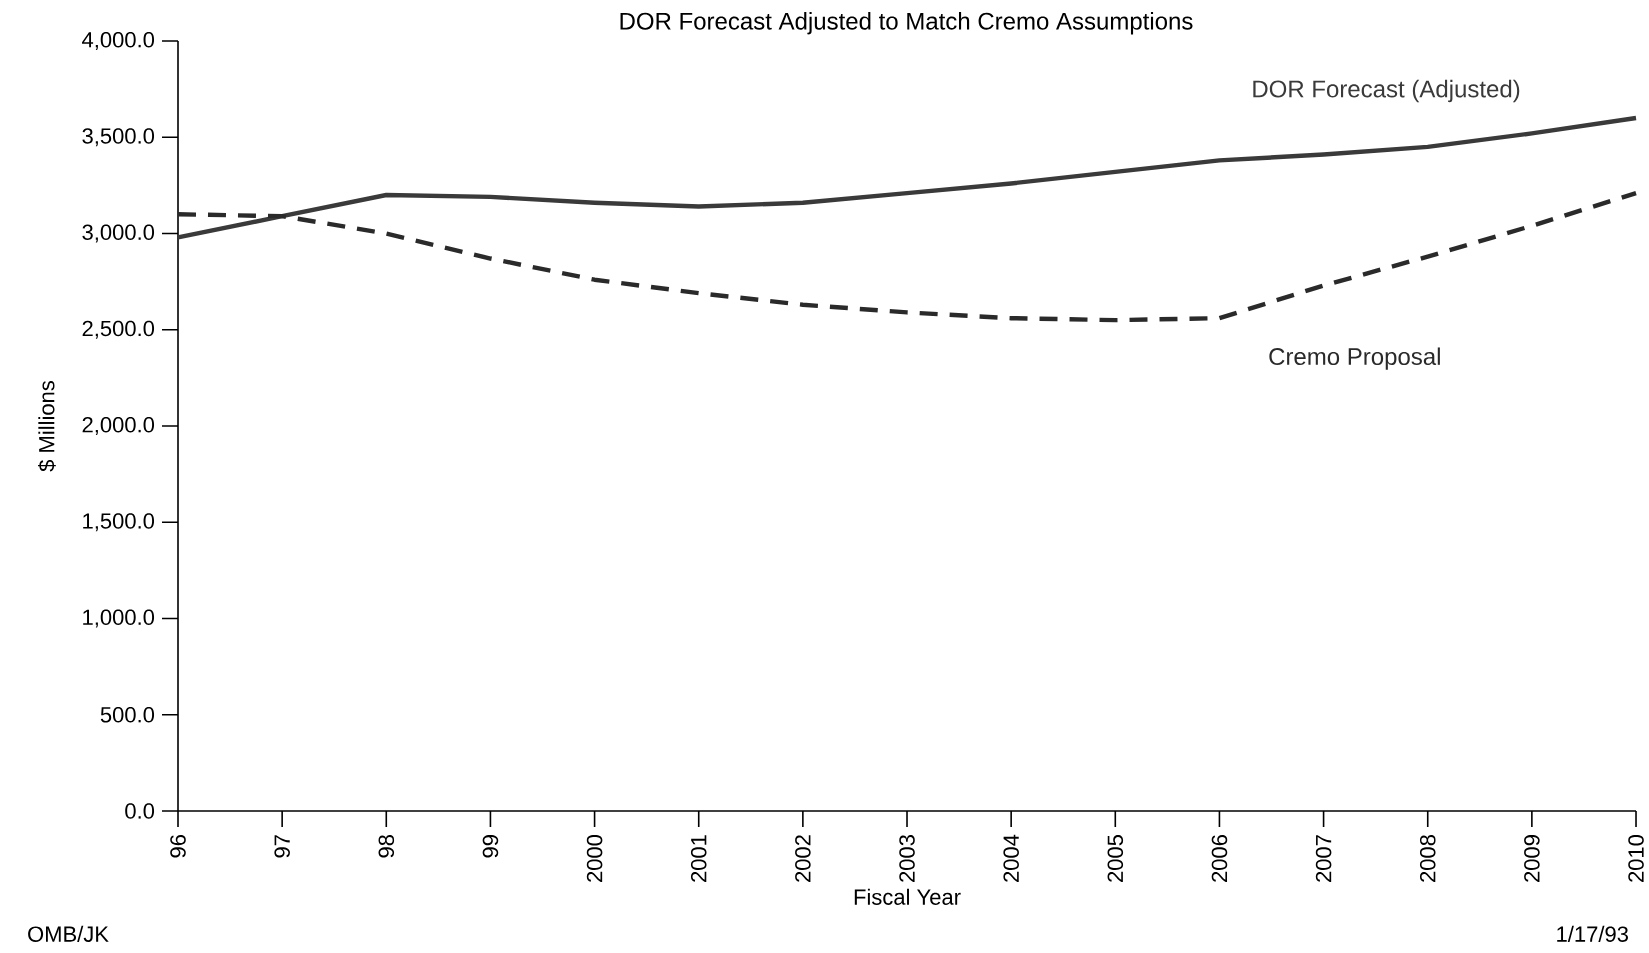  What do you see at coordinates (118, 41) in the screenshot?
I see `y-tick-label: 4,000.0` at bounding box center [118, 41].